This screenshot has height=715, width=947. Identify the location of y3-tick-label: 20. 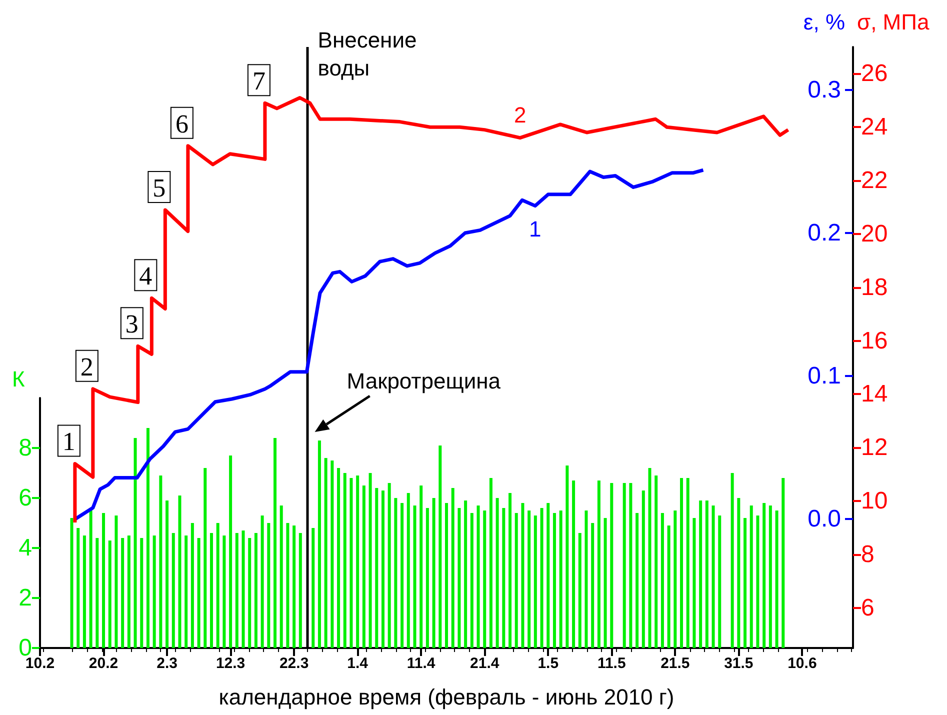
(874, 234).